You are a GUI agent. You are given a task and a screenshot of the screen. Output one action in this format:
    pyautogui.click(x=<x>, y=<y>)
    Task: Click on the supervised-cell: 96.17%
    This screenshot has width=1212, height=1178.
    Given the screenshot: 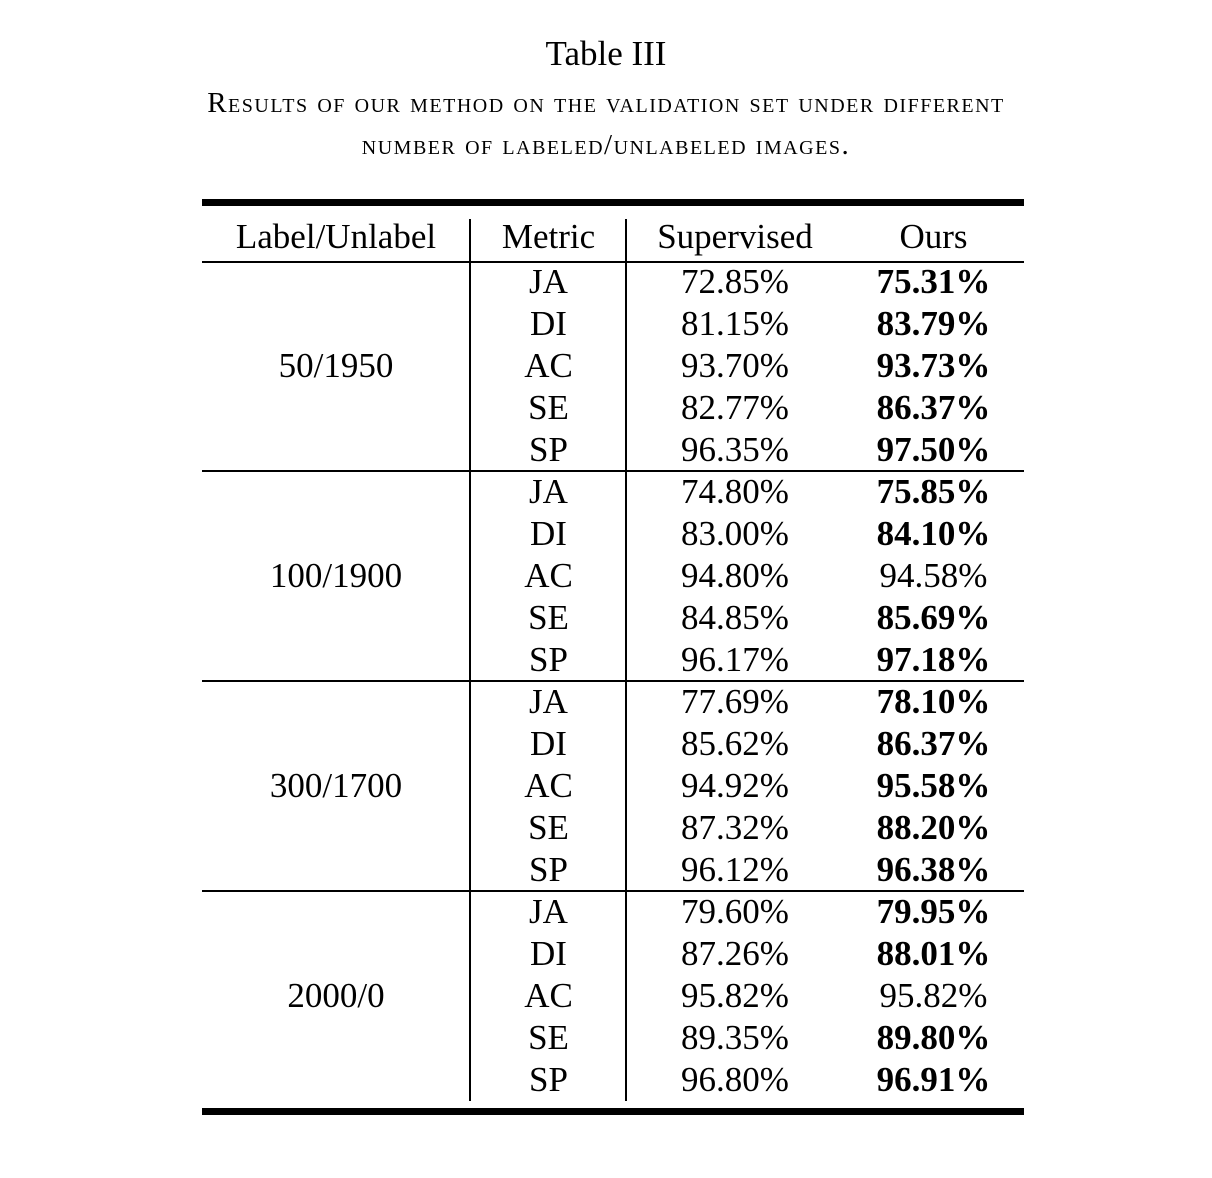 What is the action you would take?
    pyautogui.click(x=735, y=659)
    